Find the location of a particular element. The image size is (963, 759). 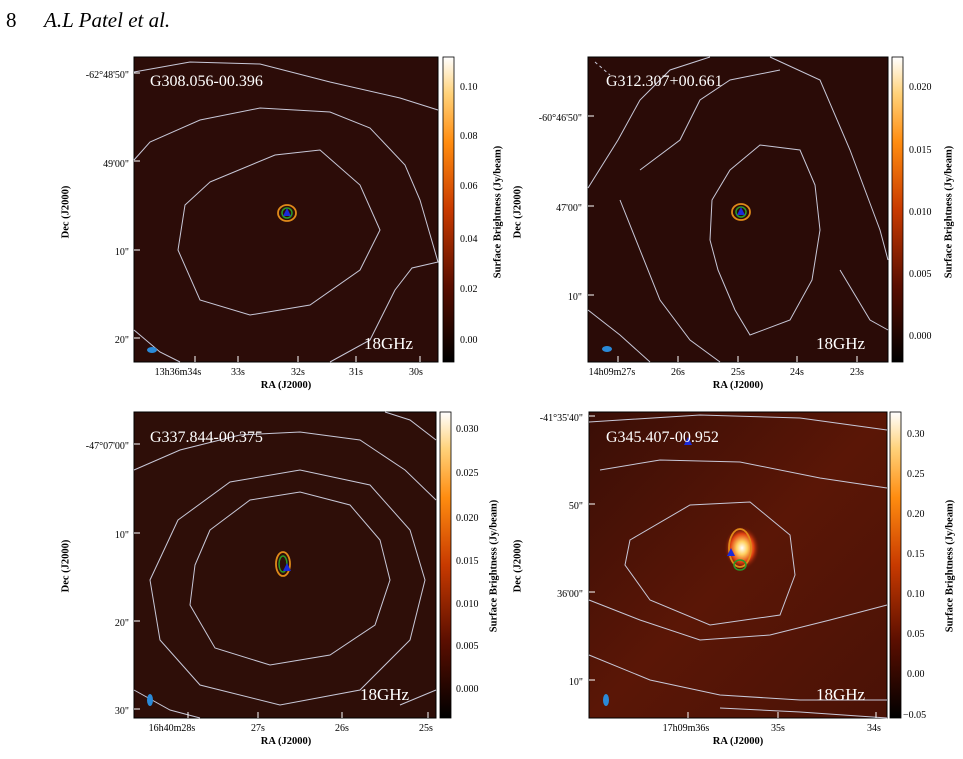

cbar-tick: 0.15 is located at coordinates (916, 554).